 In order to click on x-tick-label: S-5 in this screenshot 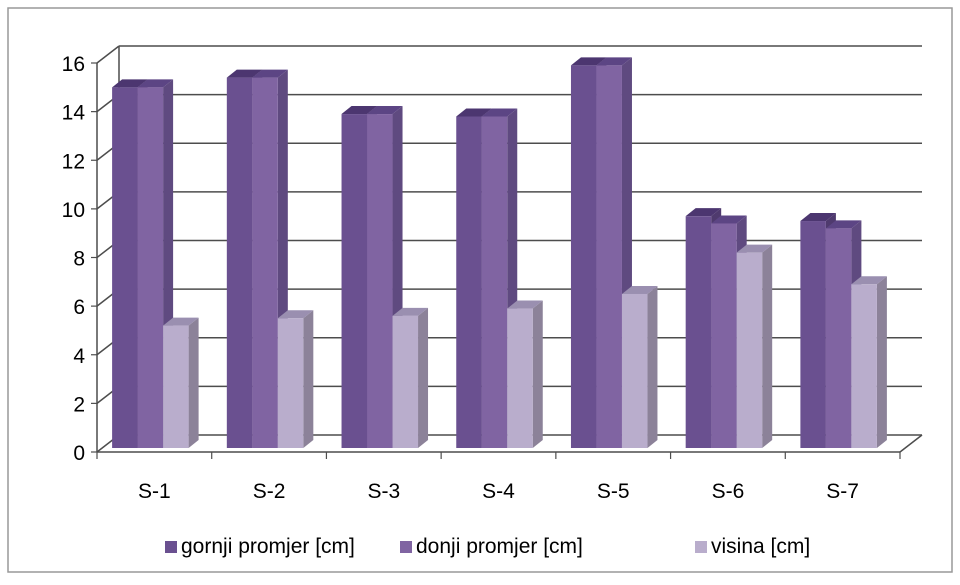, I will do `click(613, 491)`.